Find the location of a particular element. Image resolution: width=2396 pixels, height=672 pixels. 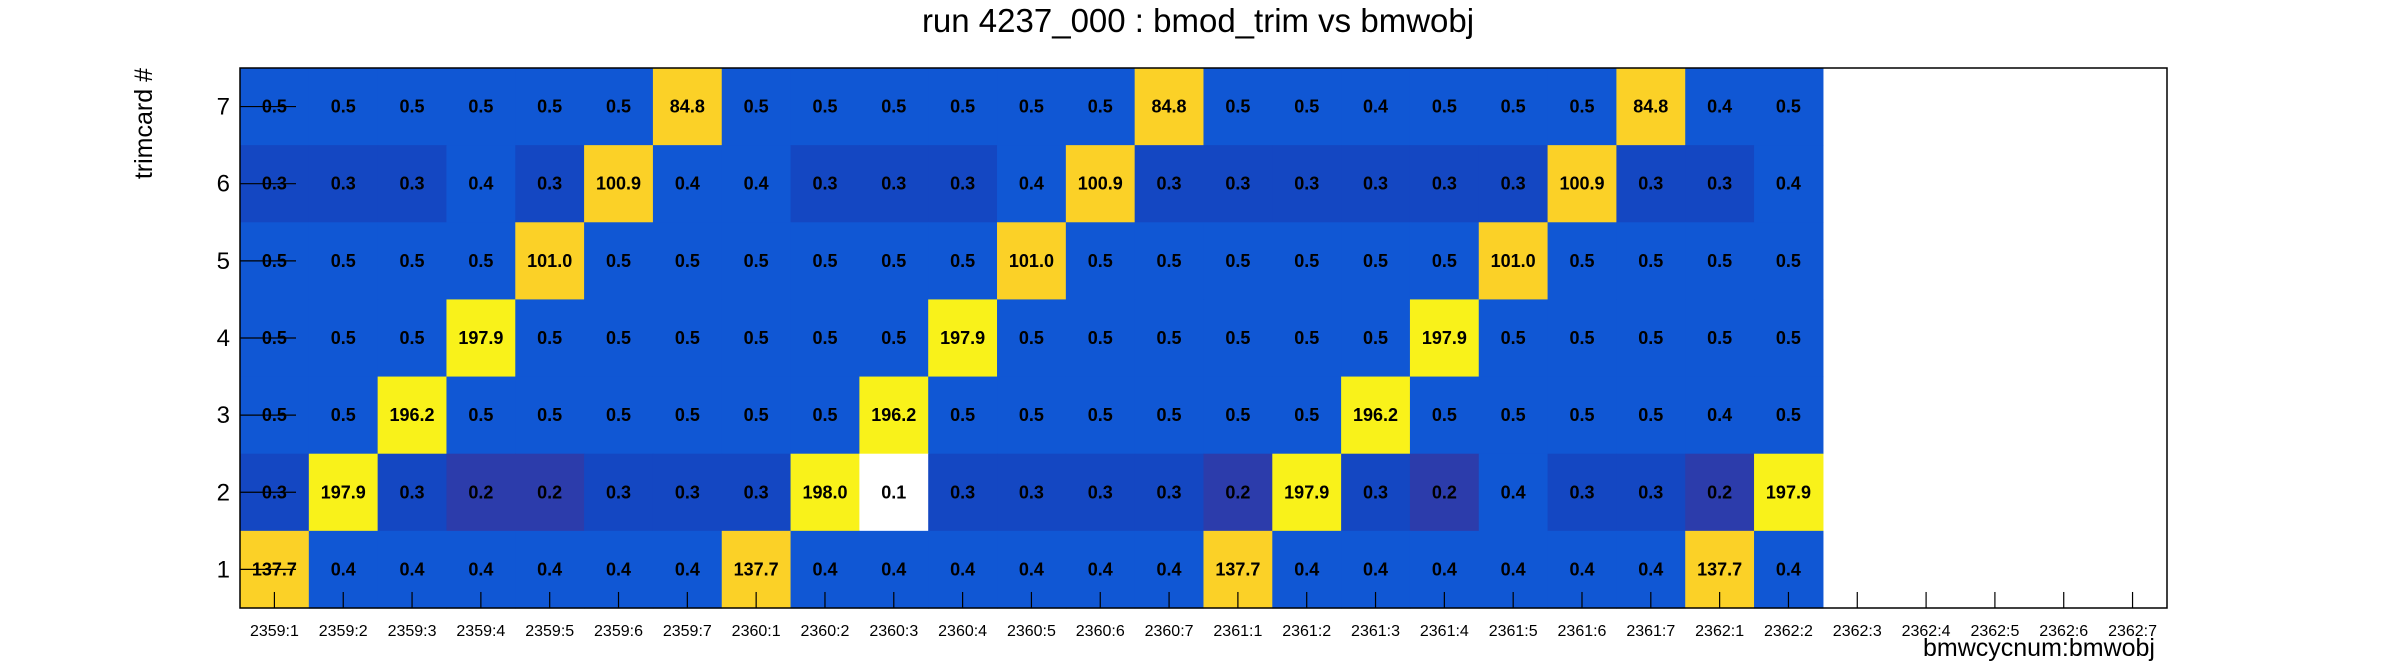

y-tick-label: 7 is located at coordinates (223, 107).